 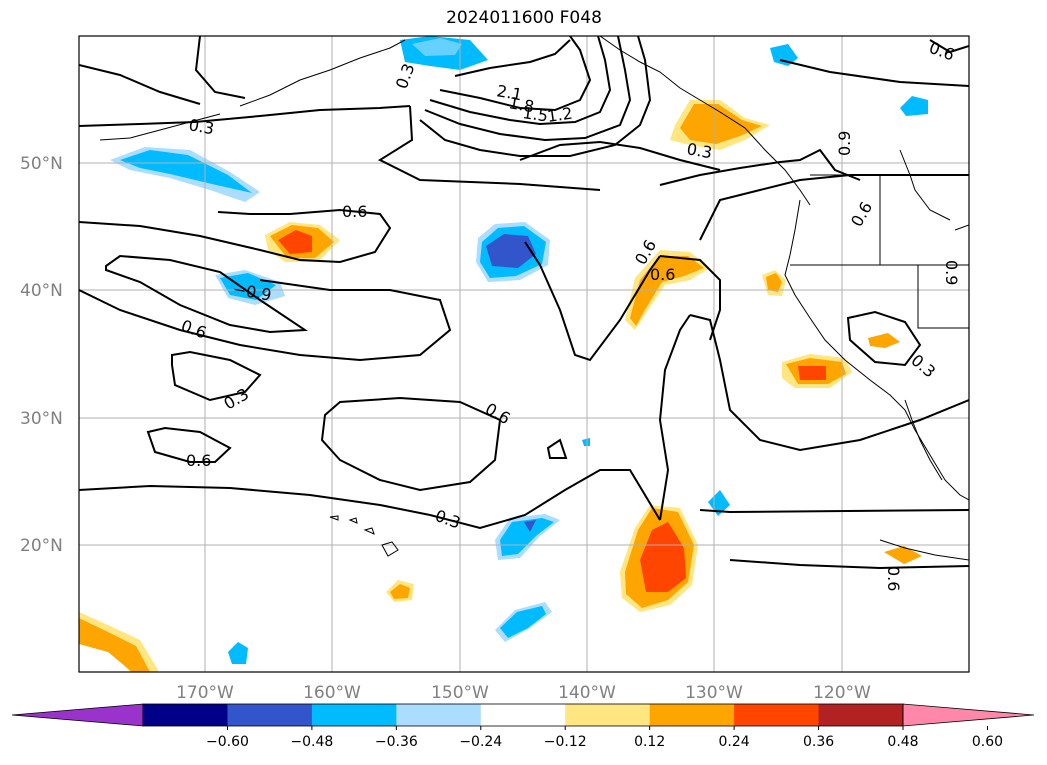 What do you see at coordinates (77, 715) in the screenshot?
I see `colorbar-extend-low` at bounding box center [77, 715].